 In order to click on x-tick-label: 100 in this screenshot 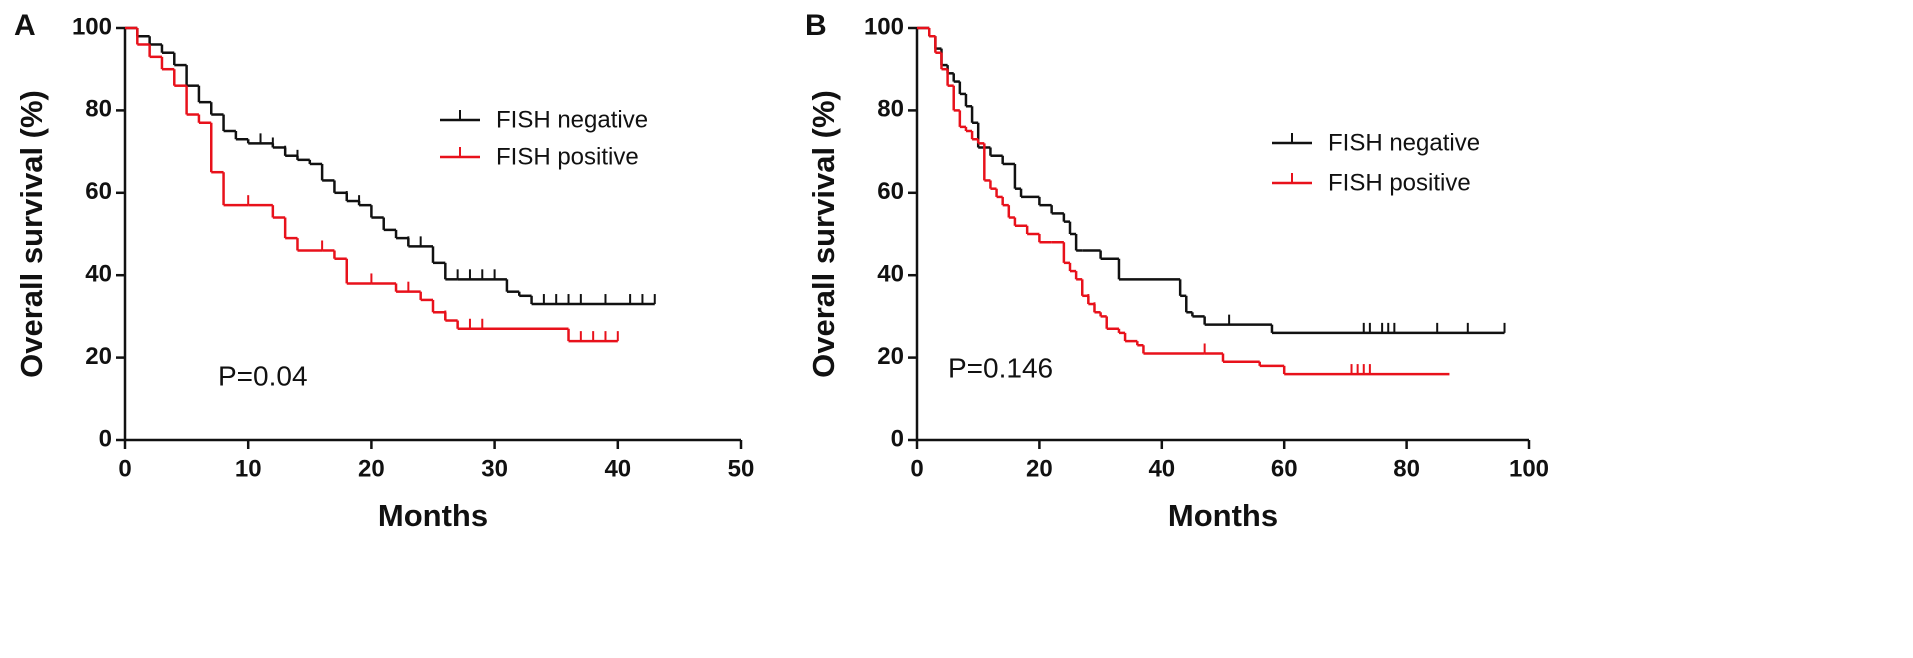, I will do `click(1529, 468)`.